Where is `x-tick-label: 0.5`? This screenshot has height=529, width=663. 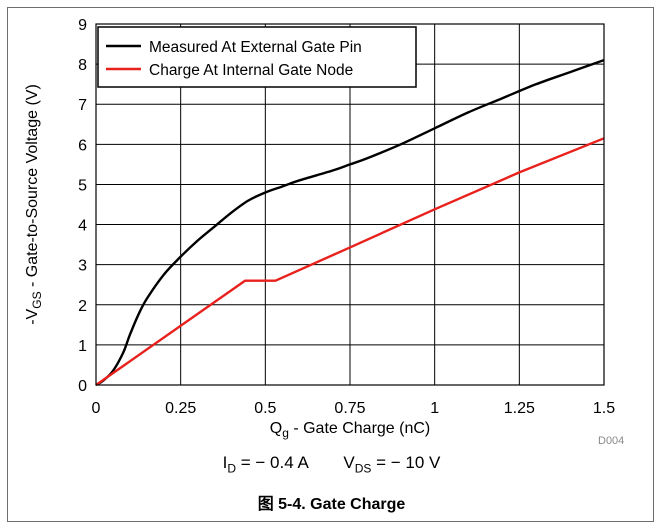
x-tick-label: 0.5 is located at coordinates (265, 408).